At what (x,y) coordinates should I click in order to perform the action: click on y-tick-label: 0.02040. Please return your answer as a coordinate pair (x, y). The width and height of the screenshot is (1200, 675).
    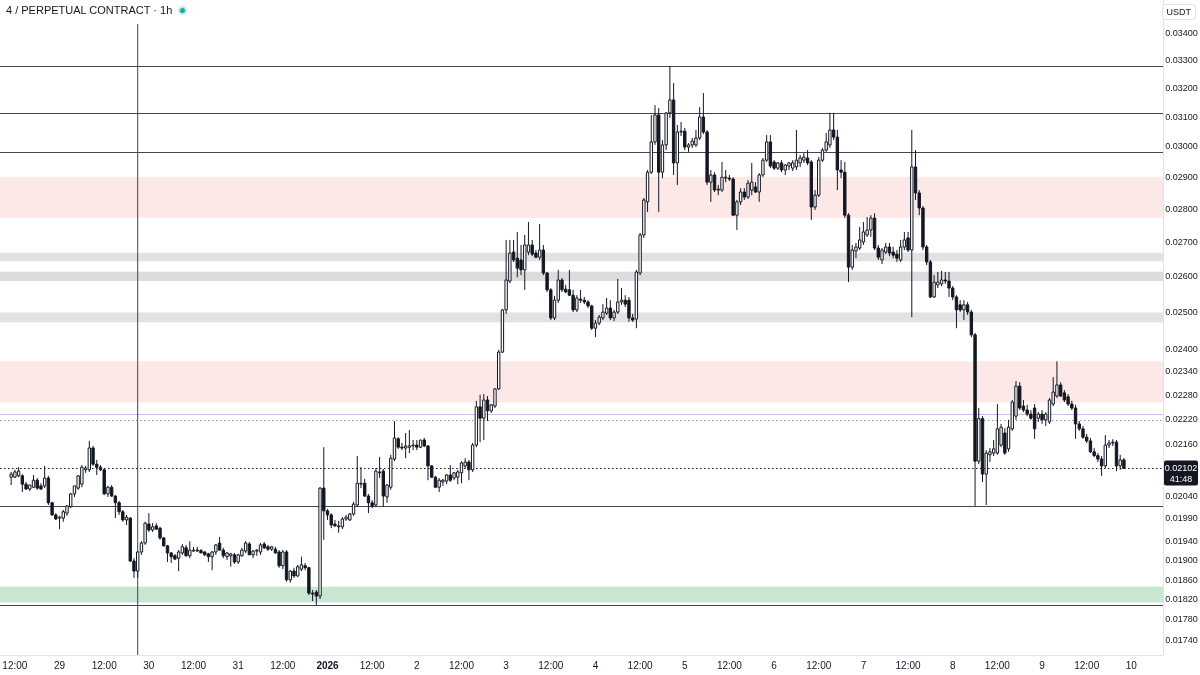
    Looking at the image, I should click on (1181, 495).